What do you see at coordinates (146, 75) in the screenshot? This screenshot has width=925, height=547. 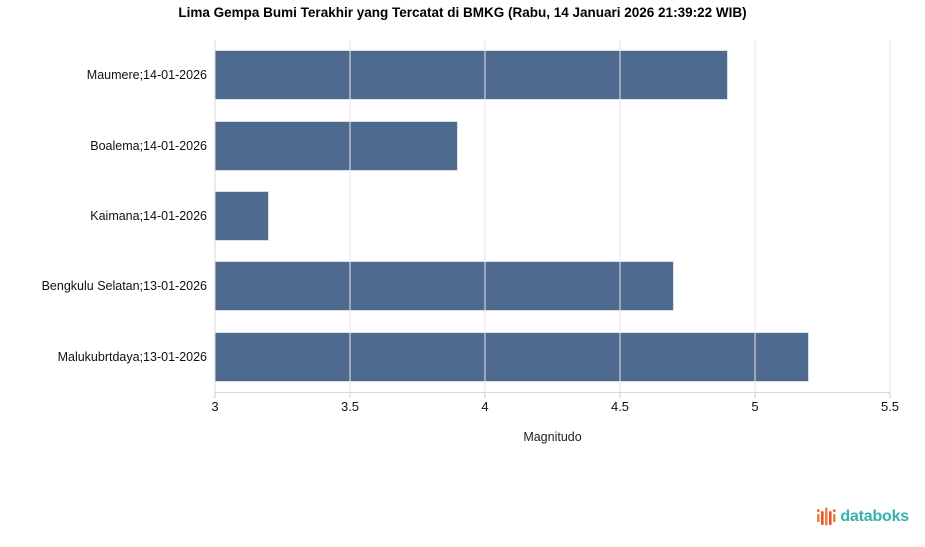 I see `category-label: Maumere;14-01-2026` at bounding box center [146, 75].